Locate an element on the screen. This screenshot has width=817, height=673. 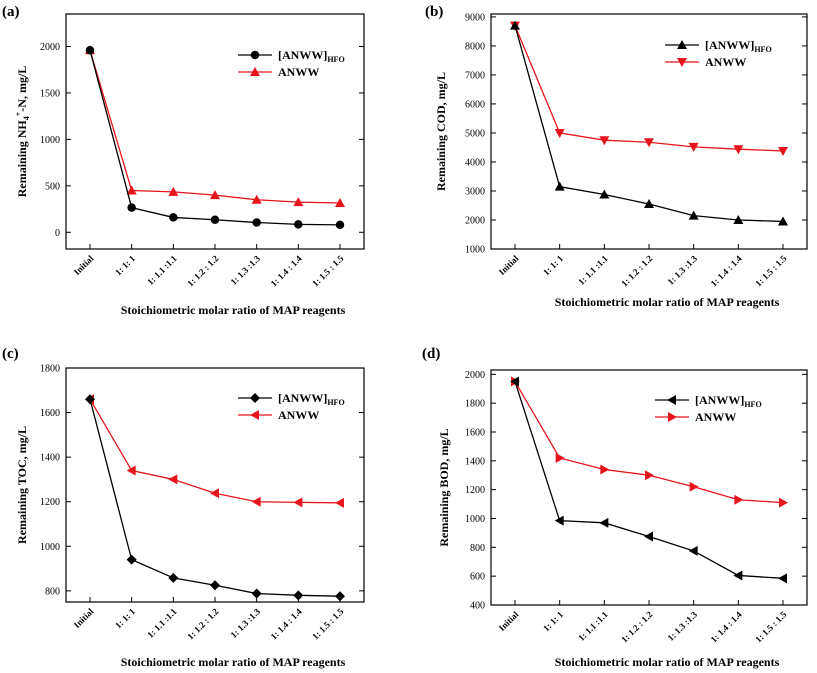
y-axis-label-main: Remaining NH is located at coordinates (22, 159).